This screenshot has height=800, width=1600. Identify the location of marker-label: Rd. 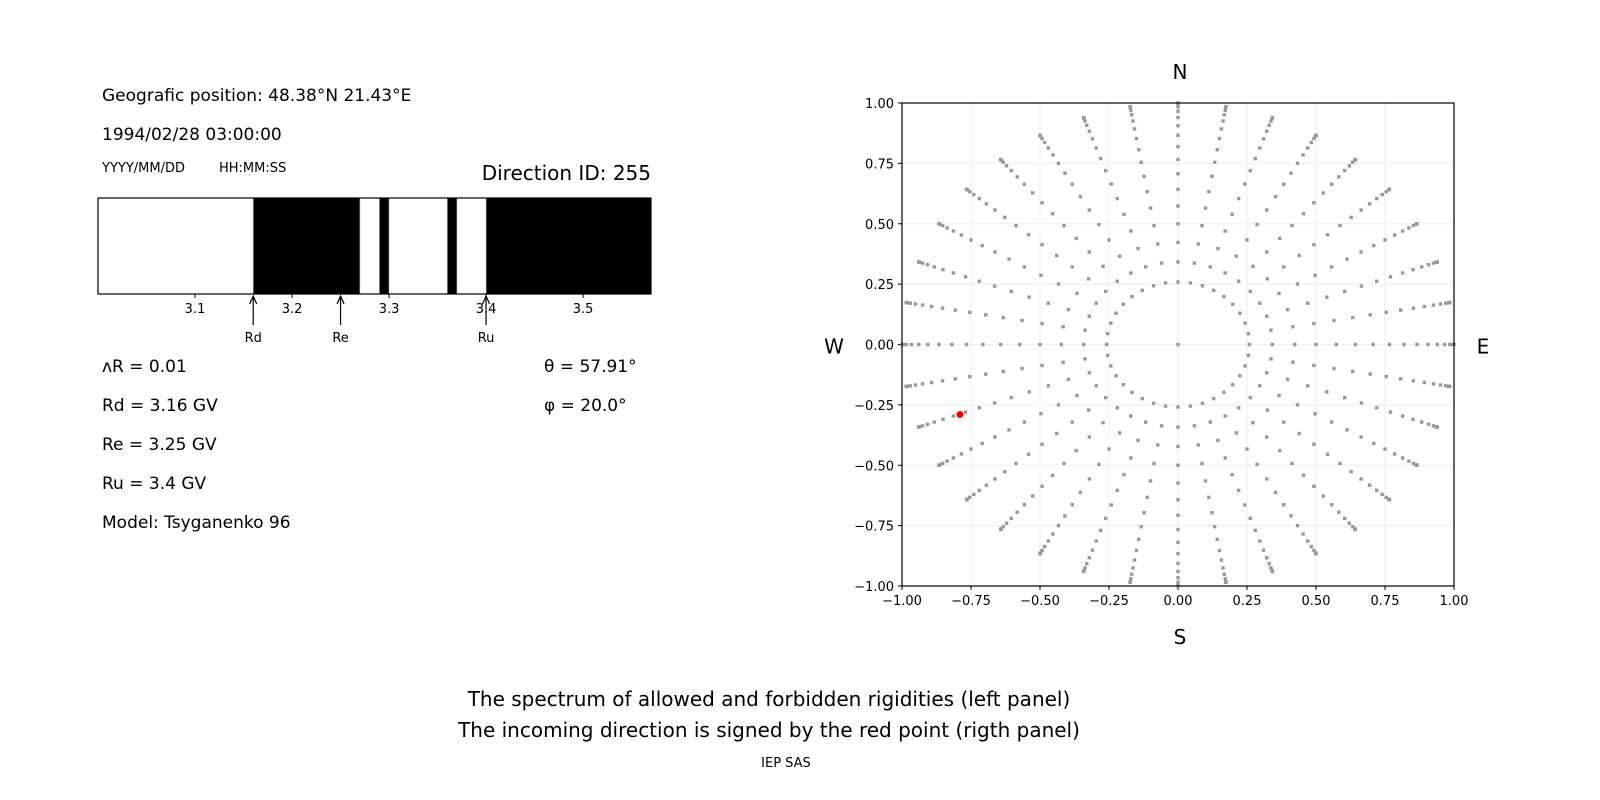
(253, 338).